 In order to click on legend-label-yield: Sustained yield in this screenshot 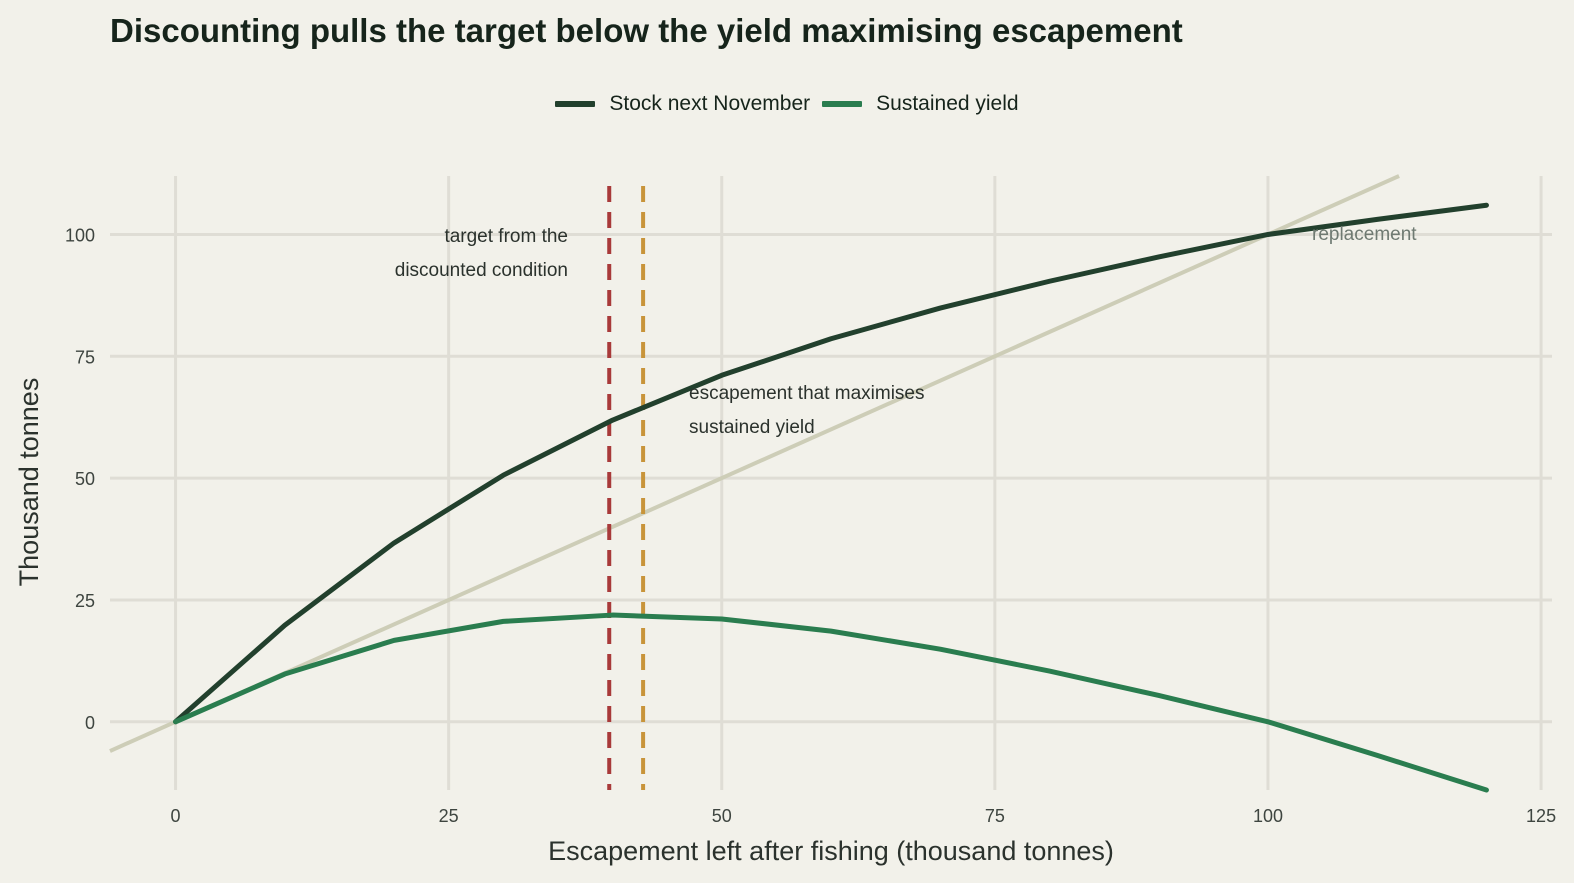, I will do `click(947, 103)`.